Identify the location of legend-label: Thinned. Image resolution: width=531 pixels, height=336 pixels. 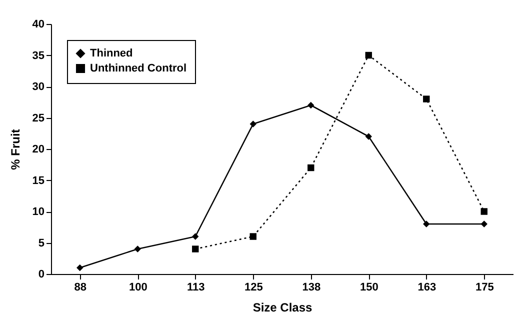
(111, 54).